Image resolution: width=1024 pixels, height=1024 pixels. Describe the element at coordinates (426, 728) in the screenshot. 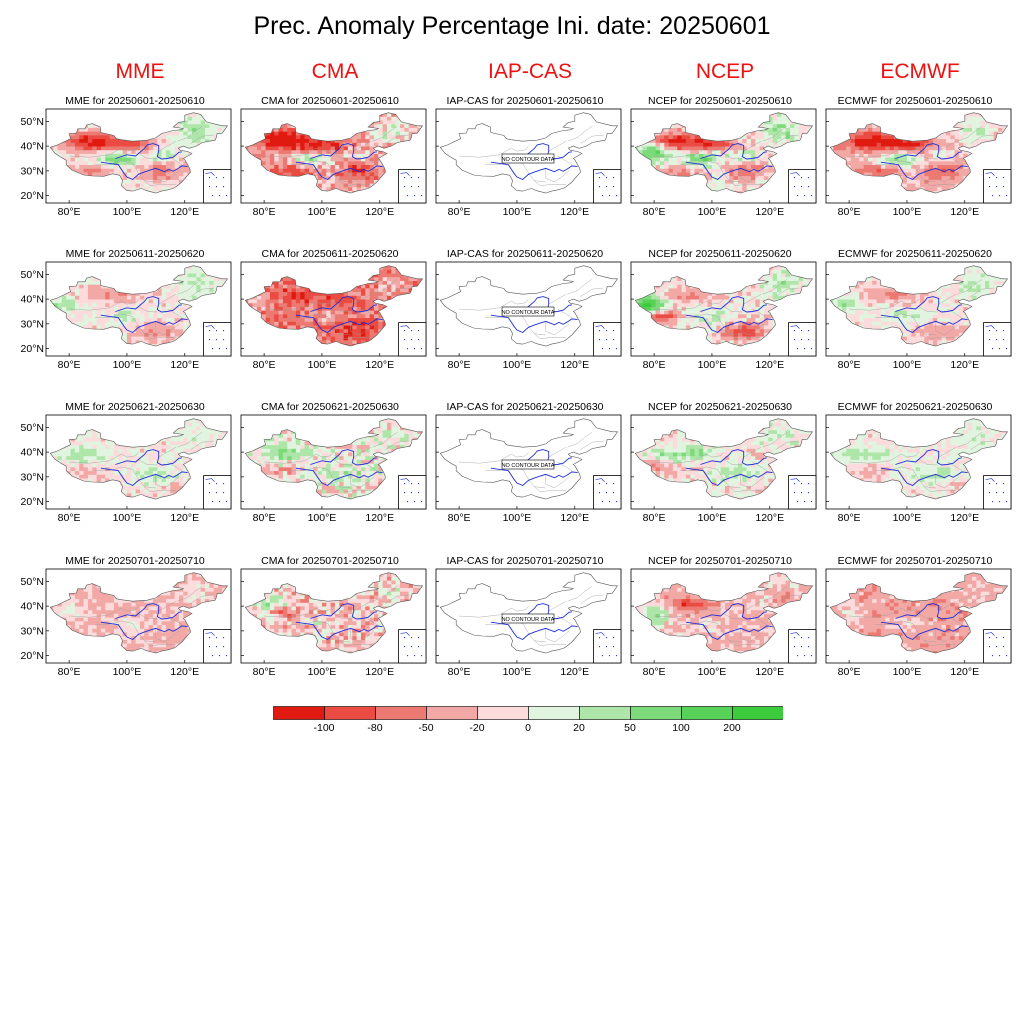

I see `colorbar-label: -50` at that location.